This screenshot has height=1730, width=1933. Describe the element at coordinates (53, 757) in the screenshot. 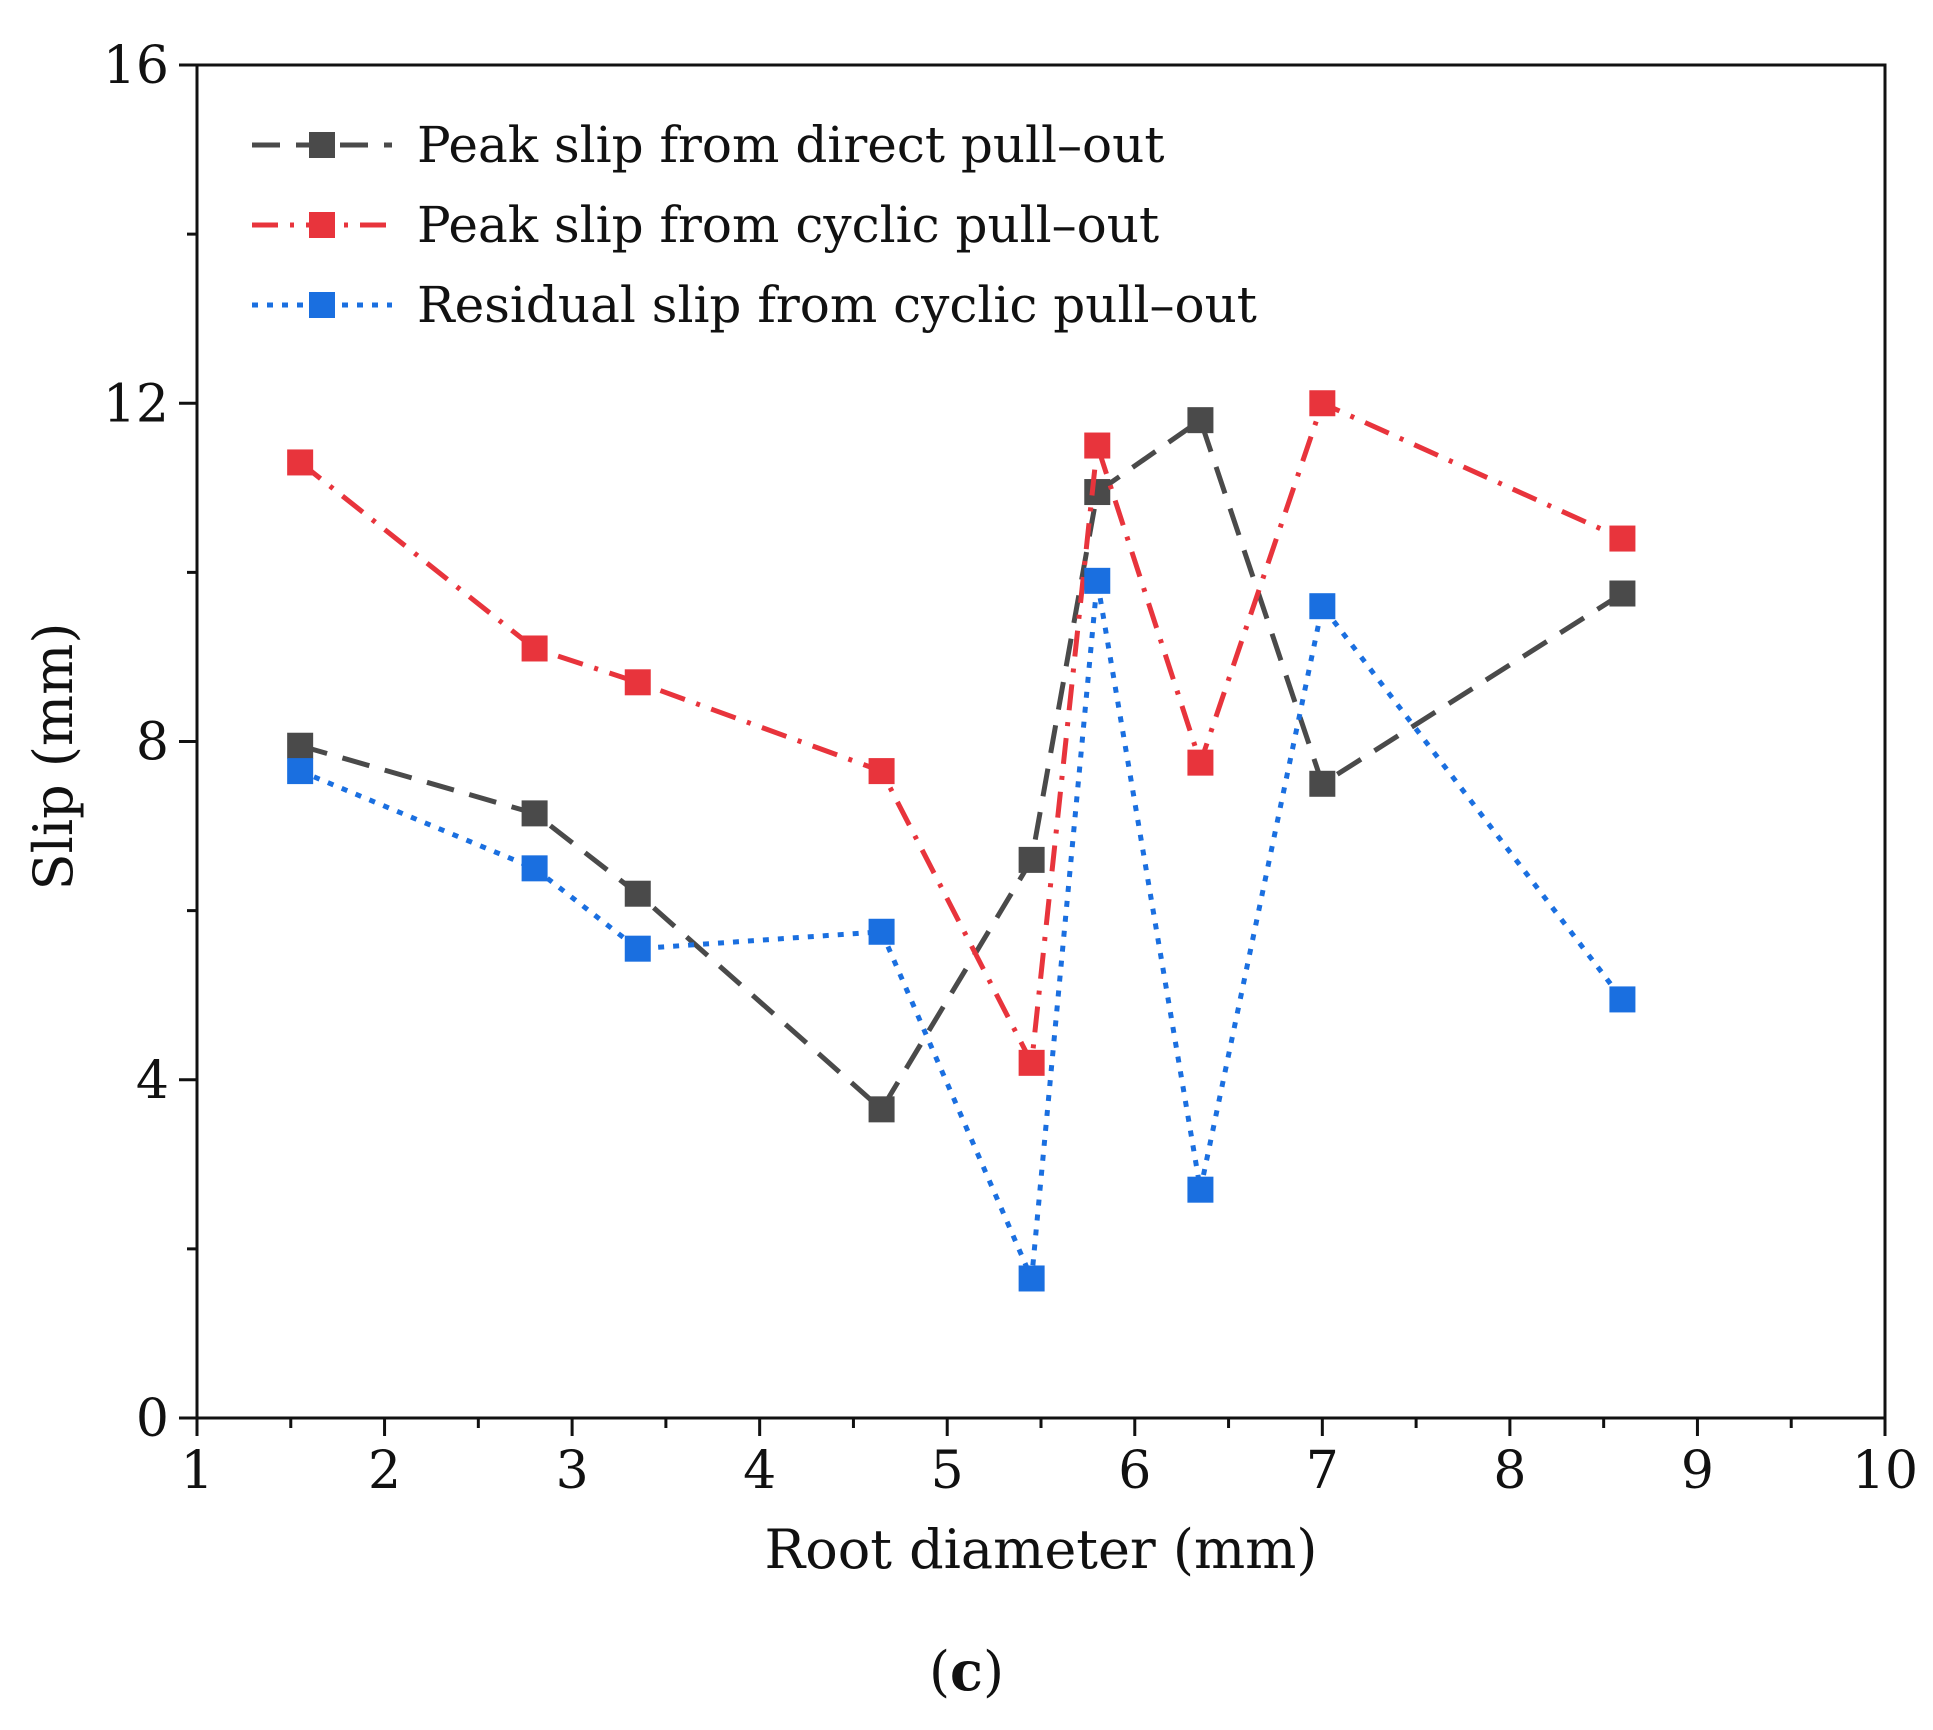

I see `y-axis-title: Slip (mm)` at that location.